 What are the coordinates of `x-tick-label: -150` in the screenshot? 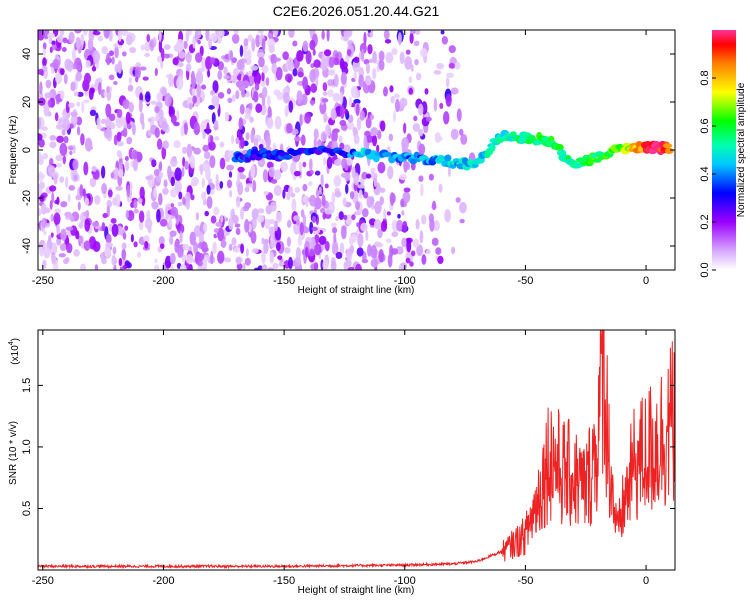 It's located at (284, 281).